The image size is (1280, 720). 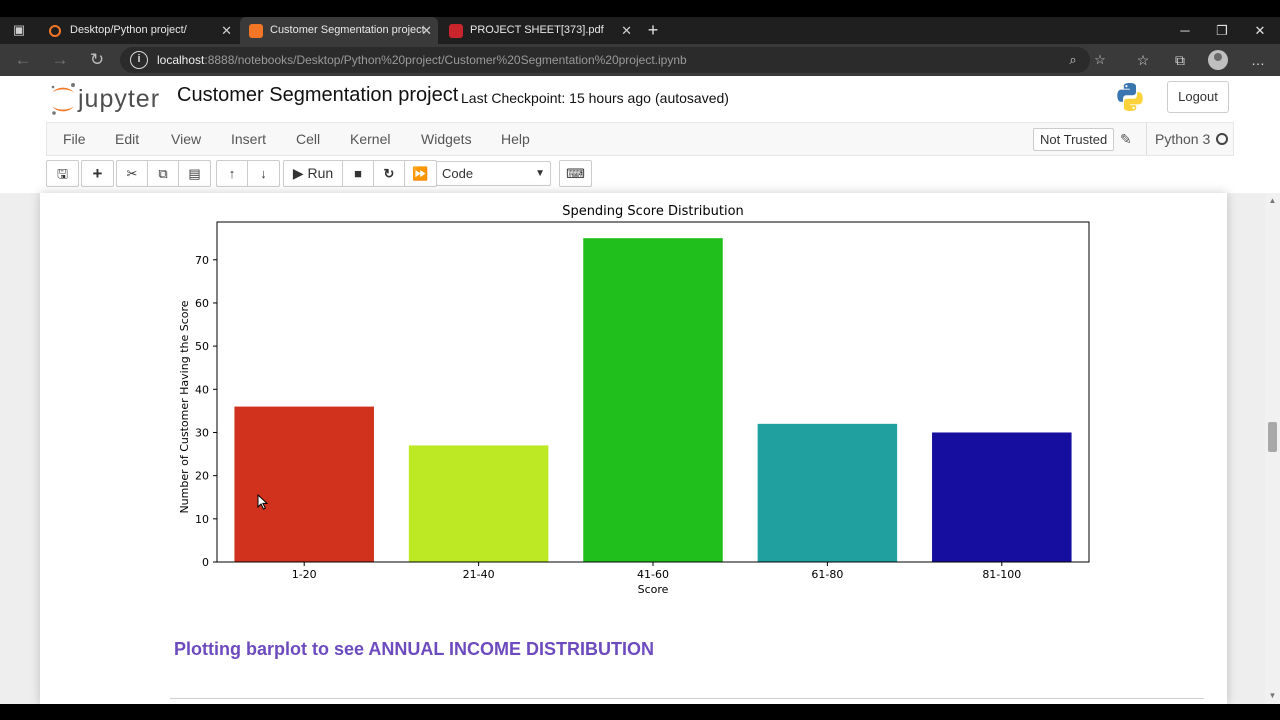 I want to click on browser-tab-desktop: Desktop/Python project/ ✕, so click(x=139, y=30).